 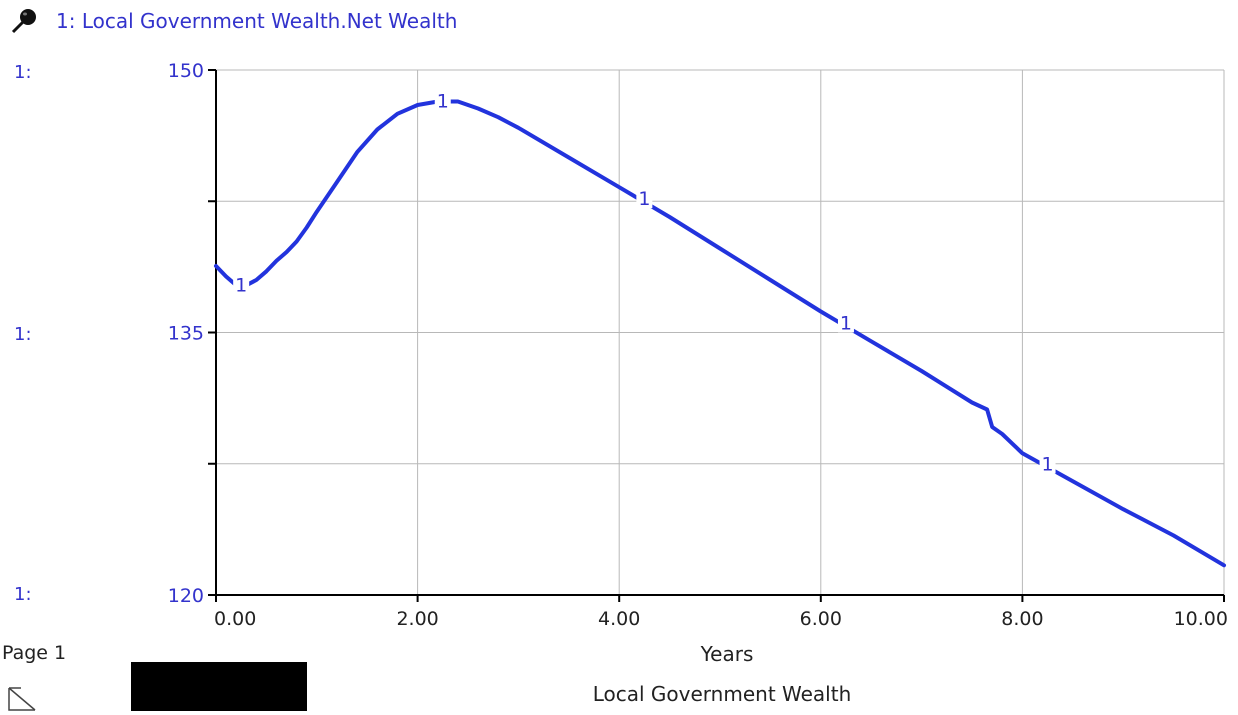 What do you see at coordinates (186, 334) in the screenshot?
I see `y-tick-label: 135` at bounding box center [186, 334].